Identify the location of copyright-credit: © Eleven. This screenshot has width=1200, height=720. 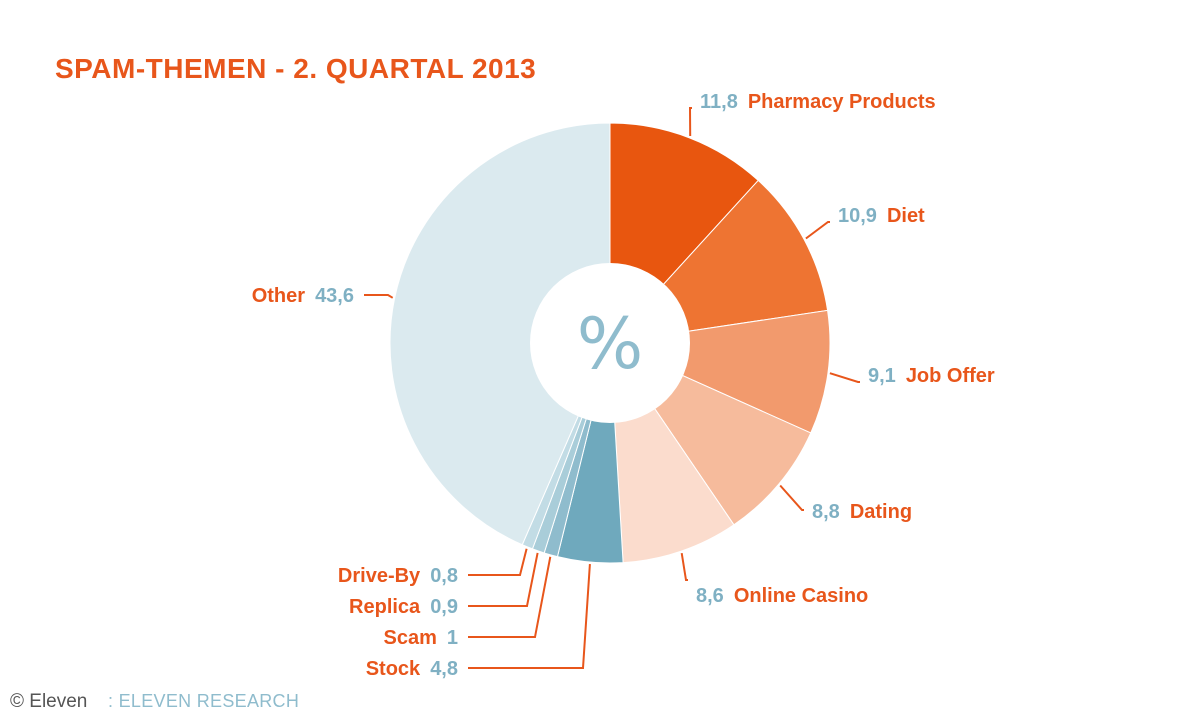
(48, 701).